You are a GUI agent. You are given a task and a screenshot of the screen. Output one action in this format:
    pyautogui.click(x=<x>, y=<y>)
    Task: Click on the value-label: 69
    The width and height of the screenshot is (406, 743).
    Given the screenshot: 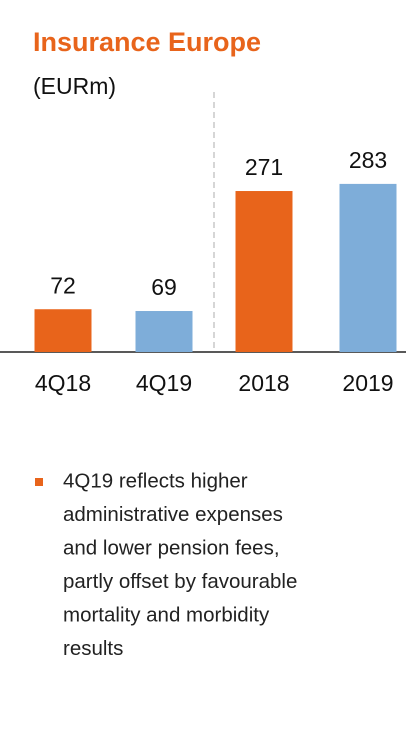 What is the action you would take?
    pyautogui.click(x=164, y=287)
    